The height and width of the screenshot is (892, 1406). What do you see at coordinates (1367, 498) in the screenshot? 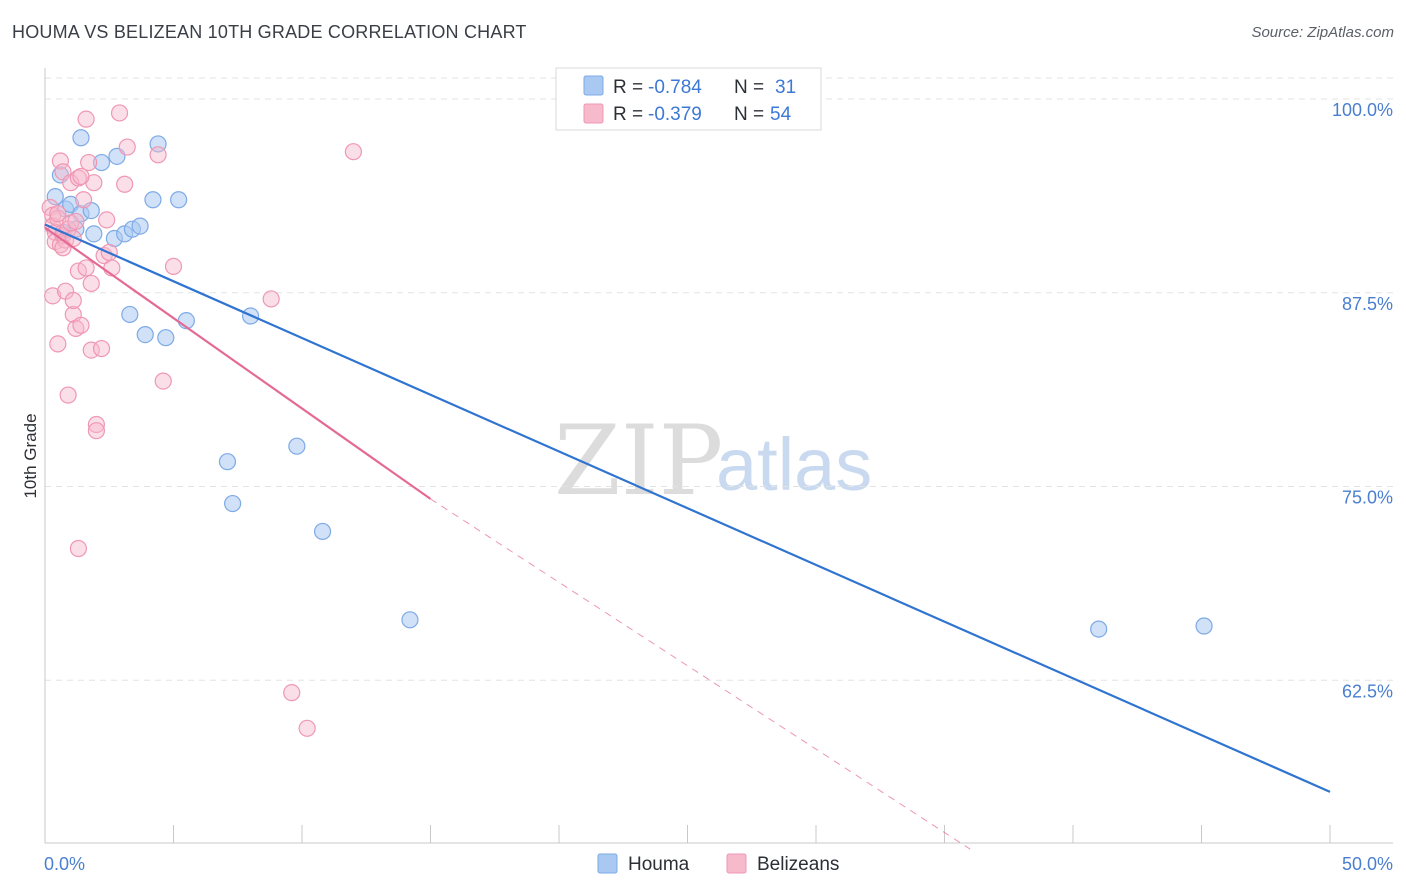
I see `y-tick-label: 75.0%` at bounding box center [1367, 498].